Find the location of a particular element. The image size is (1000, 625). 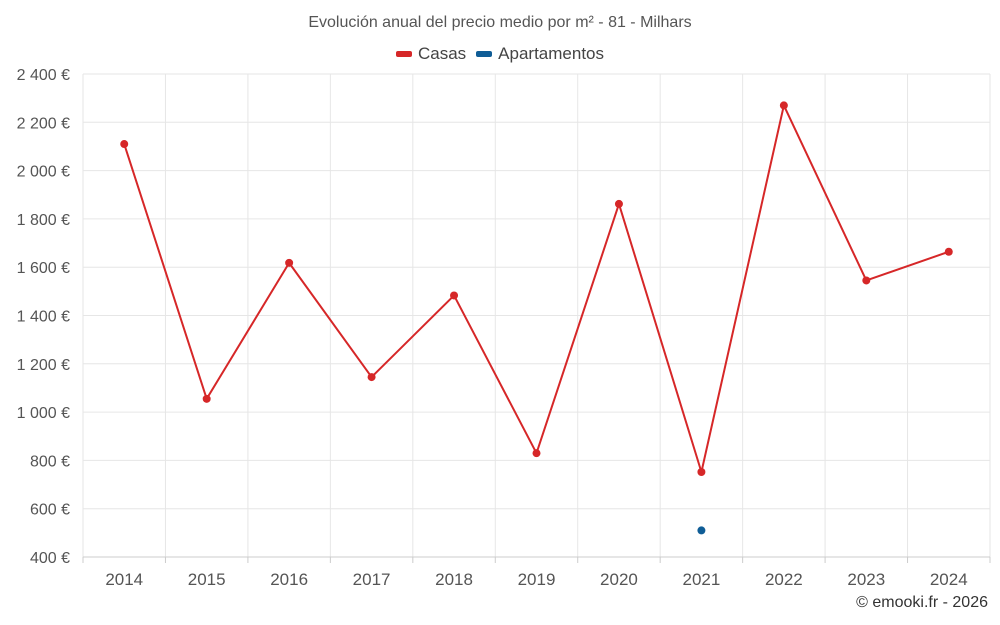

x-tick-label: 2017 is located at coordinates (372, 579).